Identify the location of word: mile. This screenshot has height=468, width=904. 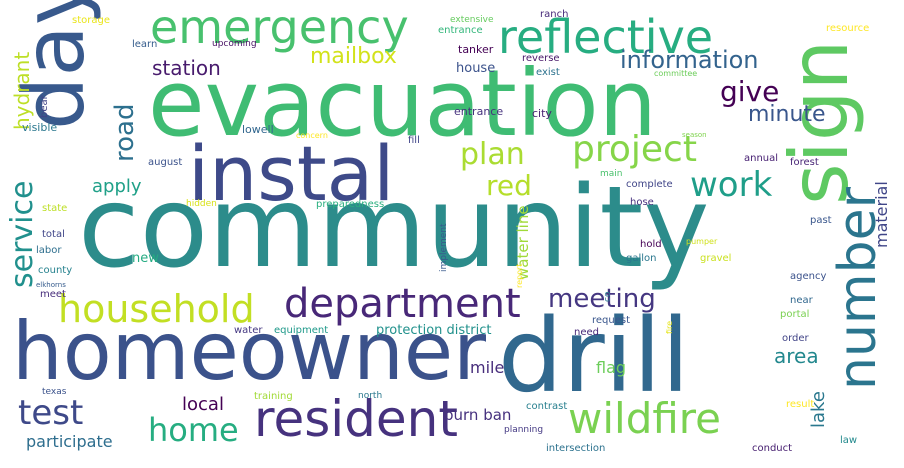
(487, 367).